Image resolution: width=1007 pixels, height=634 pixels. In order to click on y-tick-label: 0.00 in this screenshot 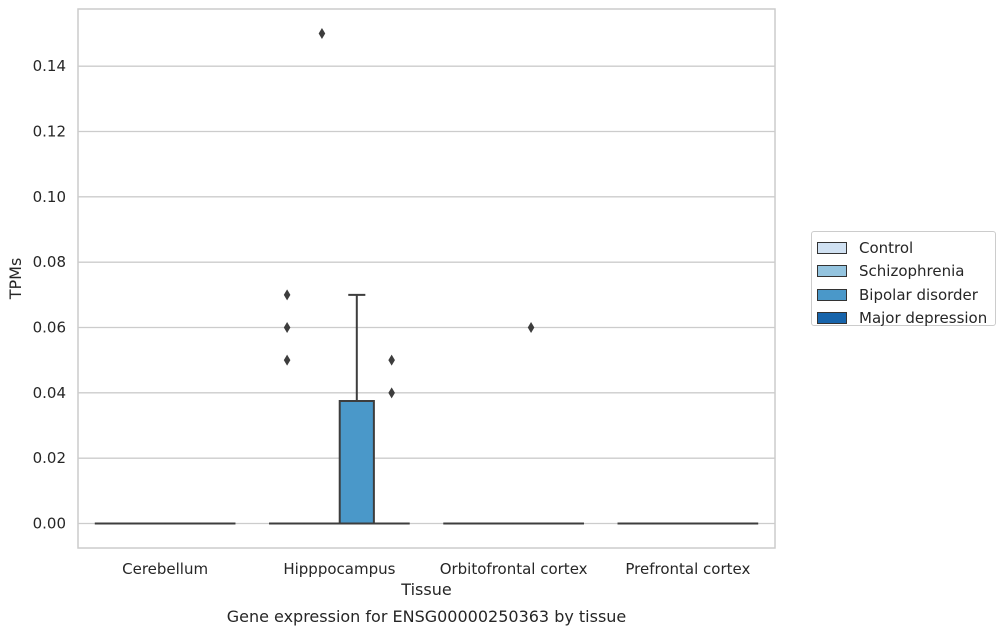, I will do `click(49, 524)`.